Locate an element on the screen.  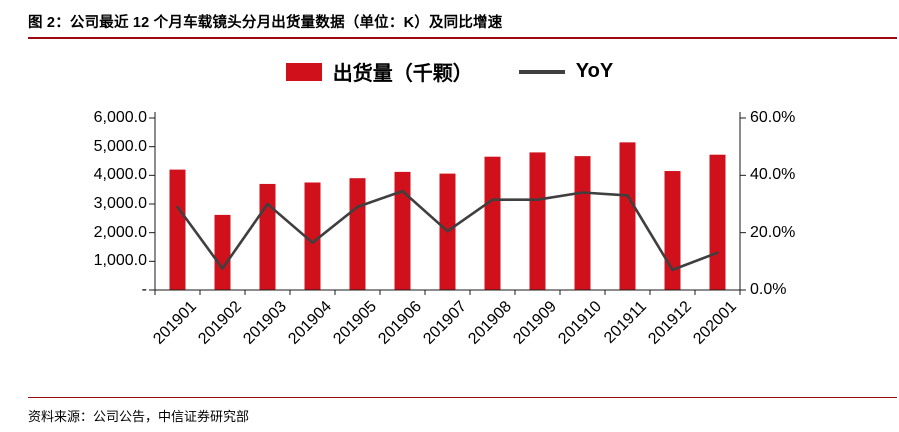
y-right-tick-label: 40.0% is located at coordinates (773, 175).